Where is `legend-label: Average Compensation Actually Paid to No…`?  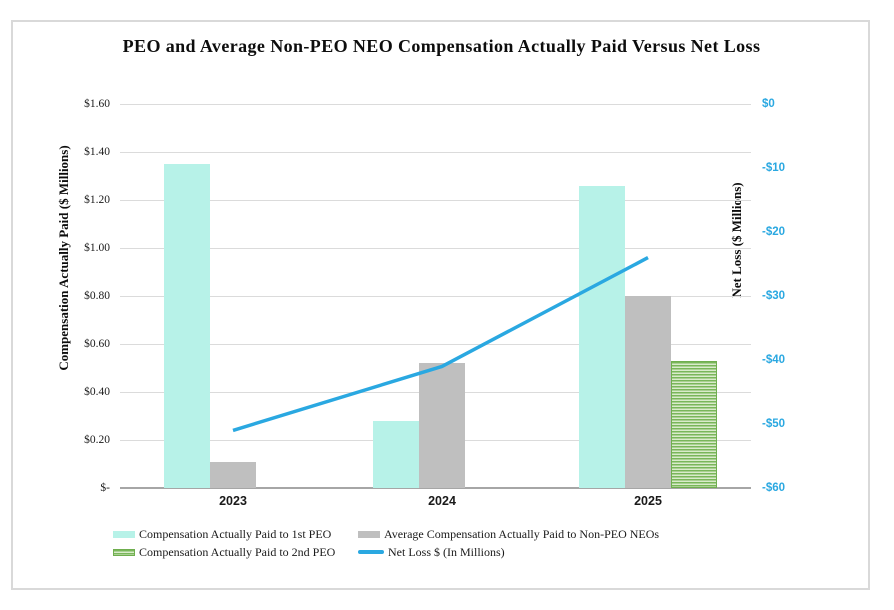 legend-label: Average Compensation Actually Paid to No… is located at coordinates (522, 533).